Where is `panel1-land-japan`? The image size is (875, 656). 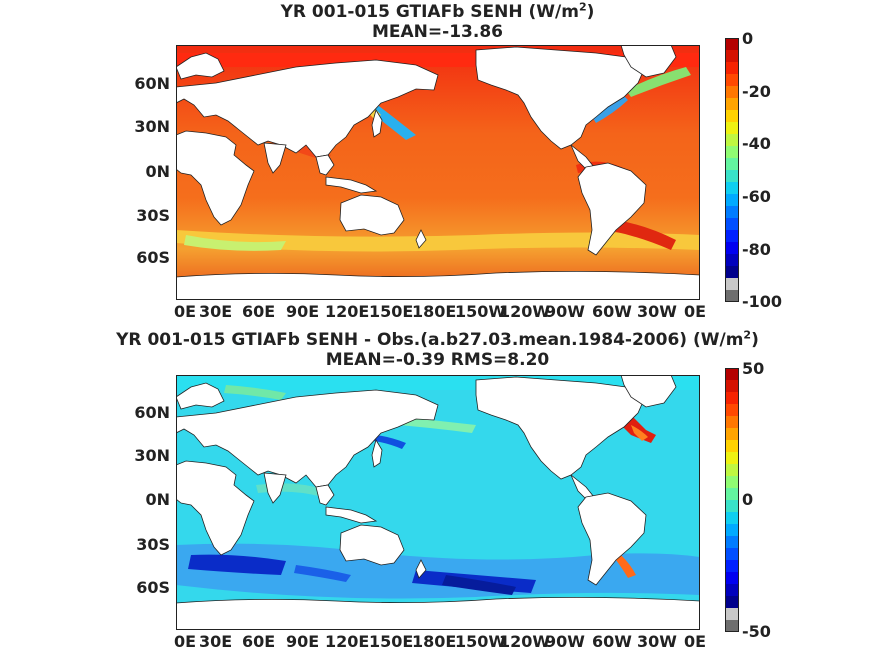 panel1-land-japan is located at coordinates (377, 123).